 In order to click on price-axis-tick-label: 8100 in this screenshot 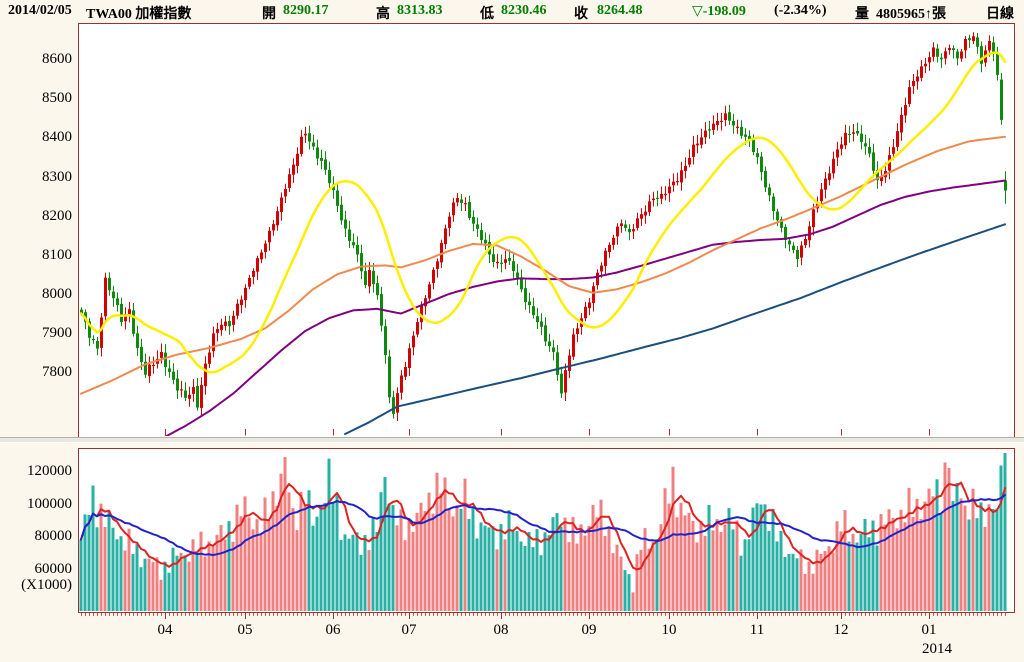, I will do `click(57, 255)`.